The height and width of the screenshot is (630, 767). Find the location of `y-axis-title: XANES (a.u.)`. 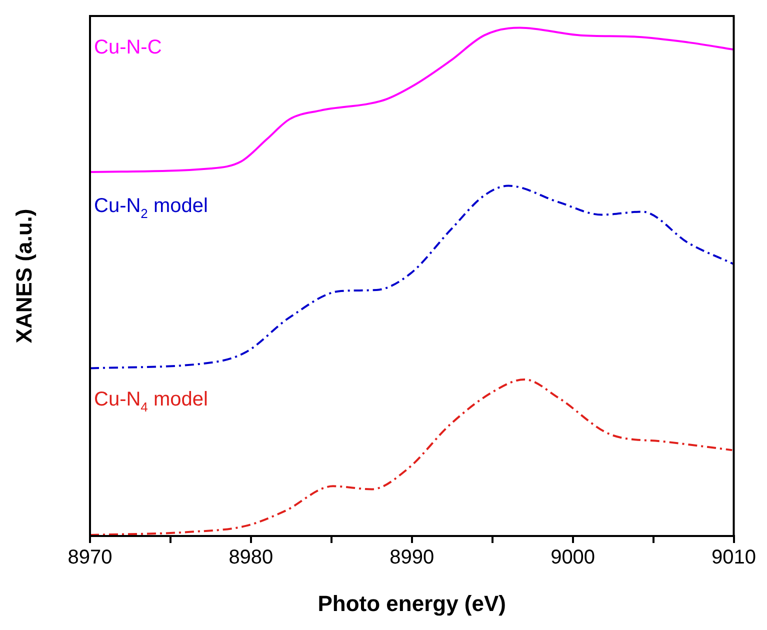

y-axis-title: XANES (a.u.) is located at coordinates (23, 276).